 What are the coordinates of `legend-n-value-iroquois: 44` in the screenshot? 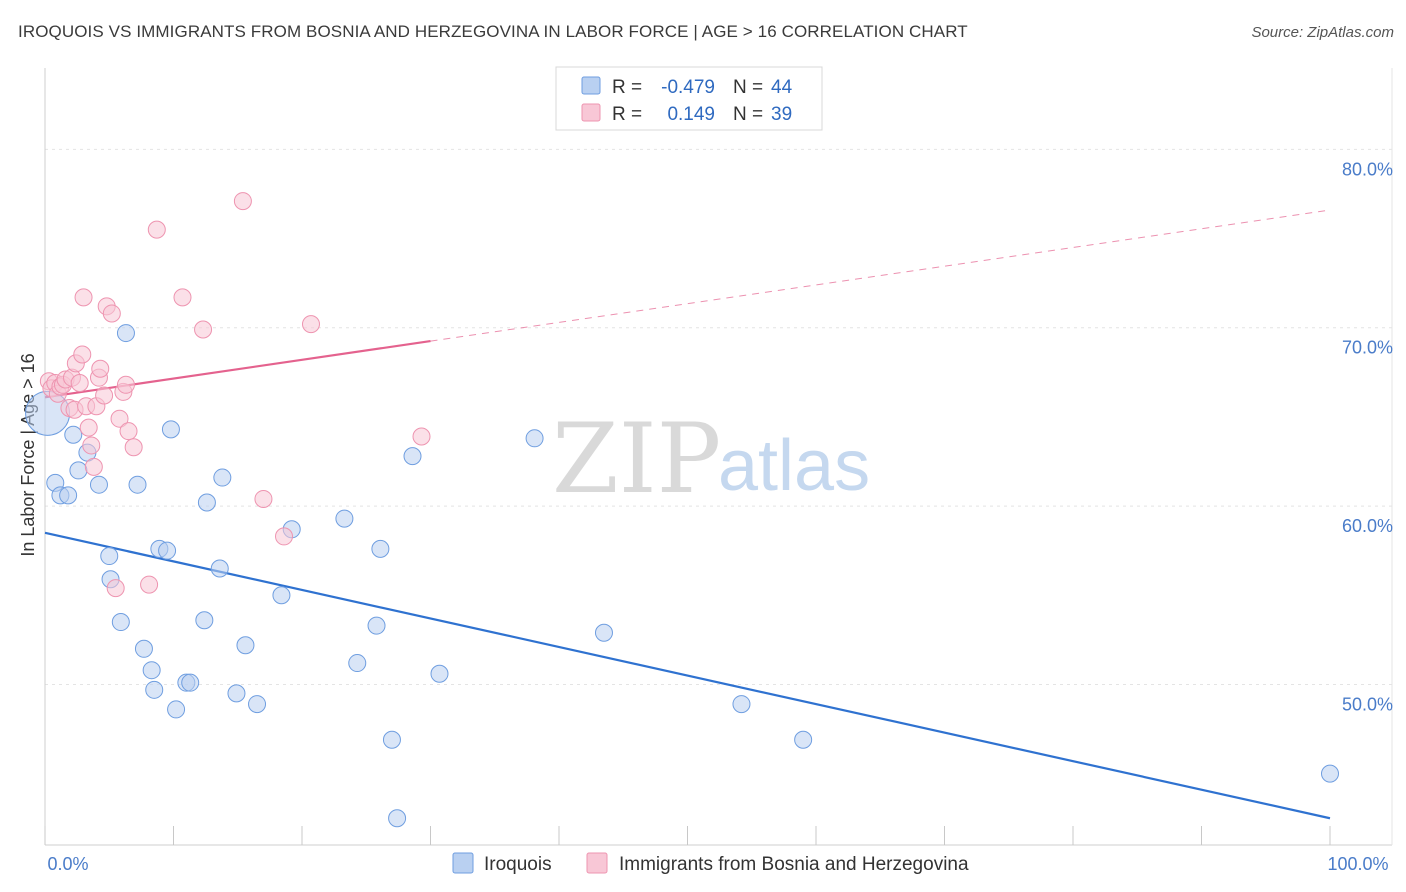 It's located at (782, 87).